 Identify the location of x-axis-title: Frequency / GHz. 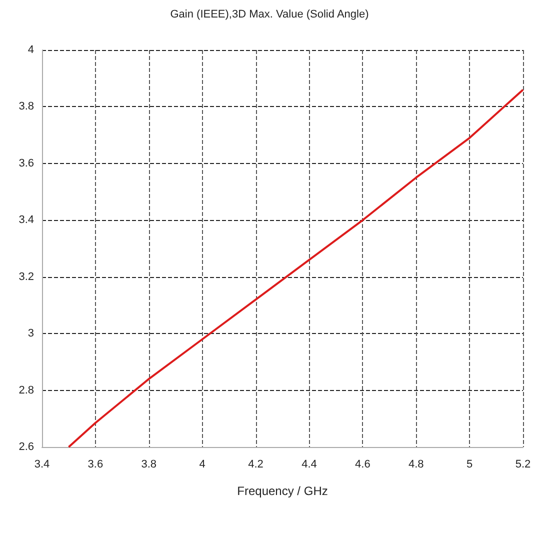
(282, 491).